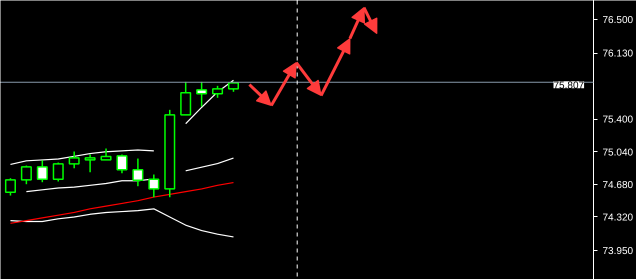  Describe the element at coordinates (618, 54) in the screenshot. I see `y-tick-label: 76.130` at that location.